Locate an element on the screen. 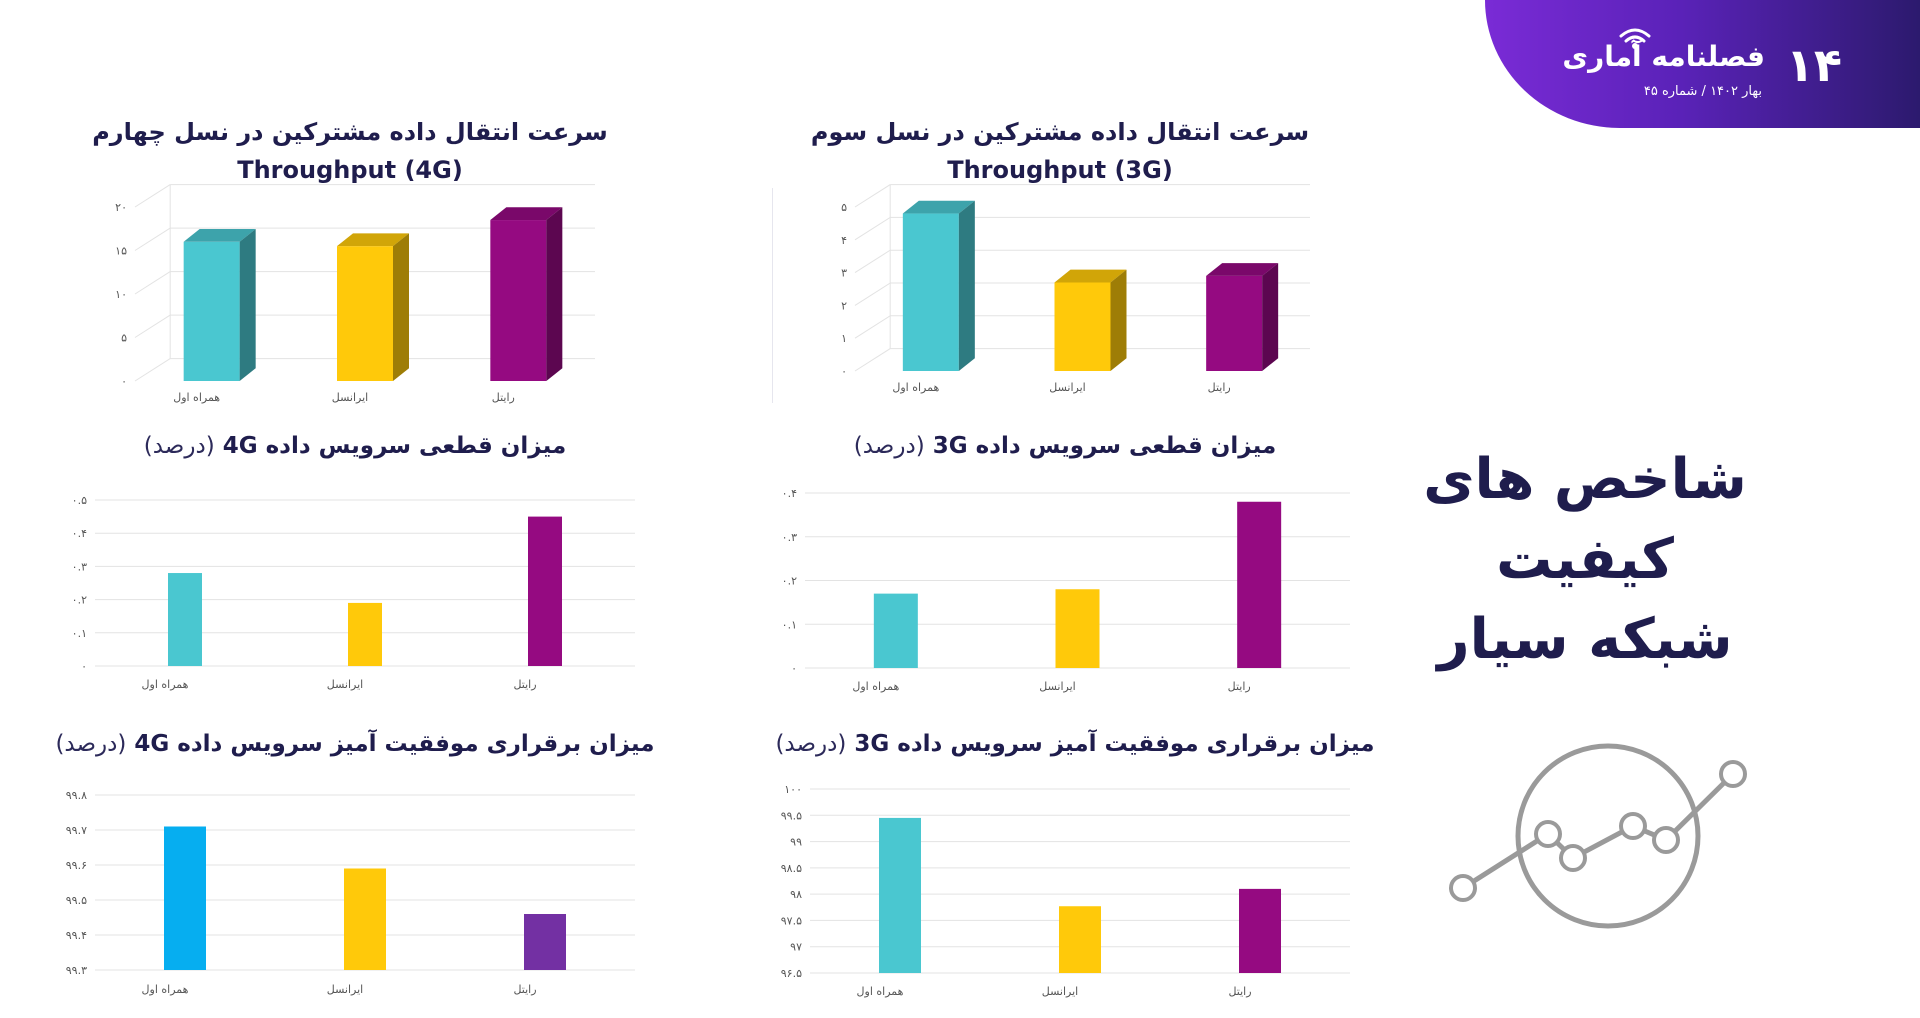 The height and width of the screenshot is (1018, 1920). y-tick-label: ۲۰ is located at coordinates (121, 207).